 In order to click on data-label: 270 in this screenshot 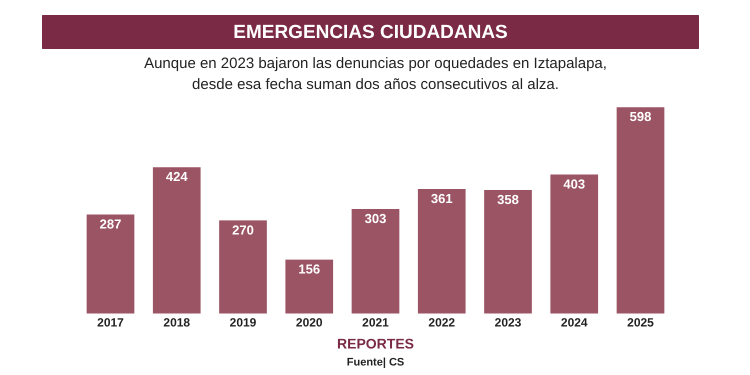, I will do `click(243, 230)`.